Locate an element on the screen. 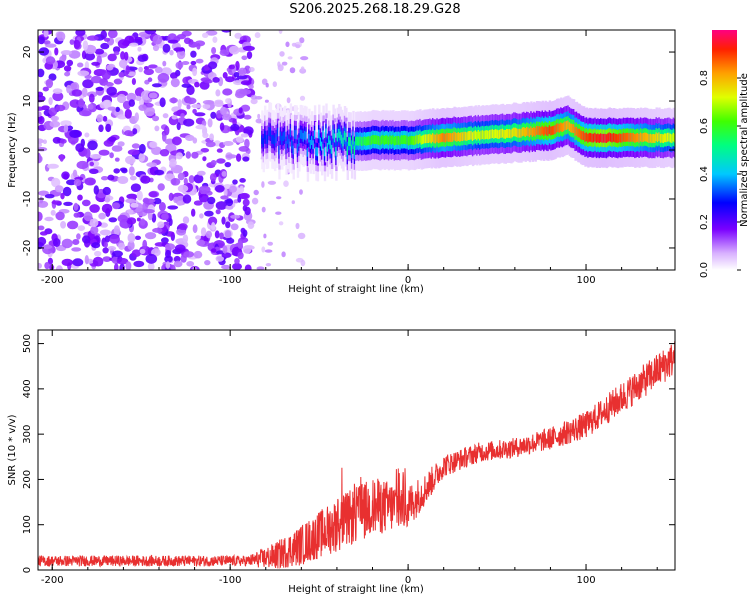  colorbar-tick-label: 0.6 is located at coordinates (704, 126).